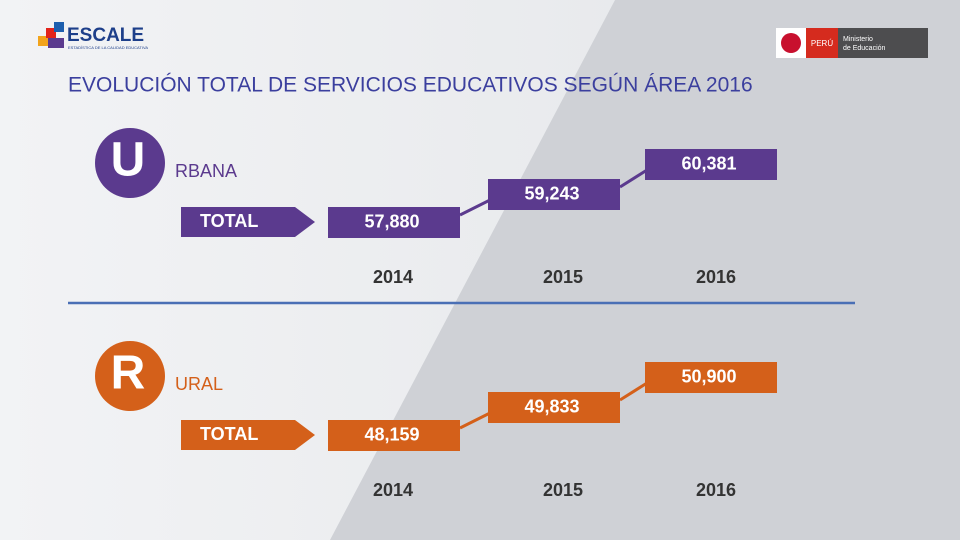 The height and width of the screenshot is (540, 960). I want to click on ministry-logo: PERÚ Ministerio de Educación, so click(852, 43).